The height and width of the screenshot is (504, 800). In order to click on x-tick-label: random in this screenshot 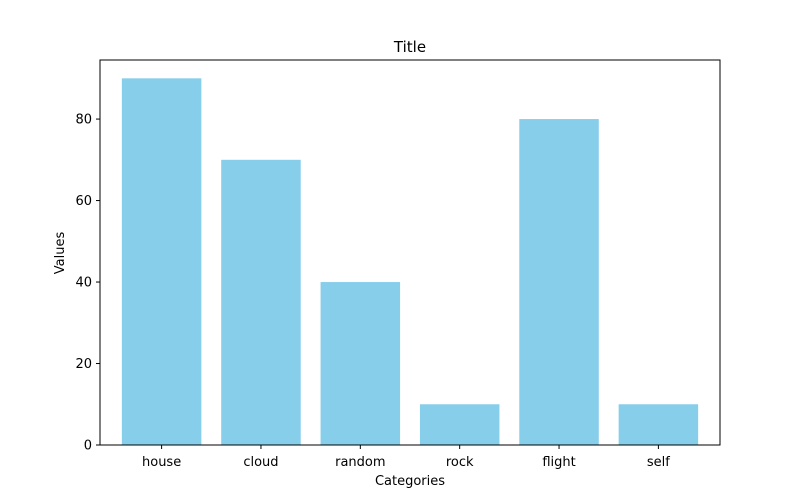, I will do `click(360, 462)`.